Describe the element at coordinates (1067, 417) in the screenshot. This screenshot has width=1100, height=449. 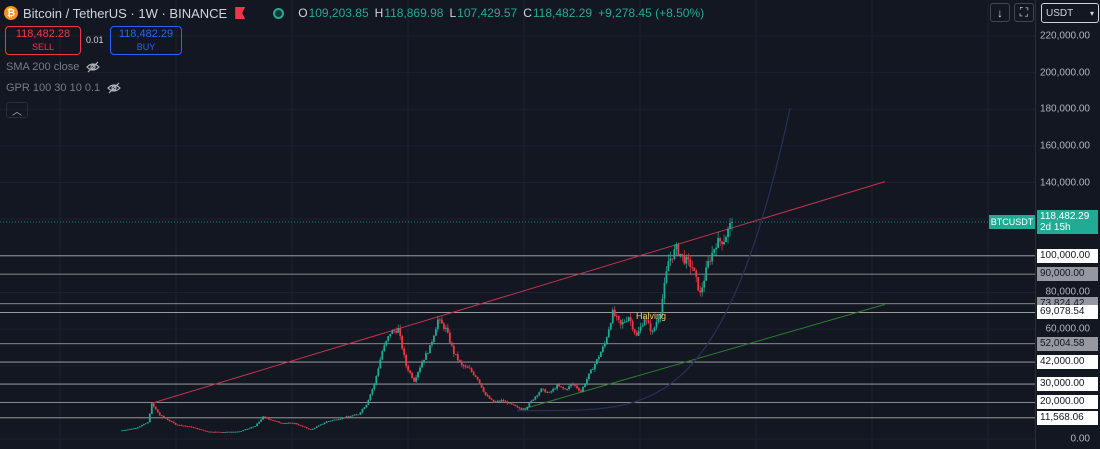
I see `price-level-label: 11,568.06` at that location.